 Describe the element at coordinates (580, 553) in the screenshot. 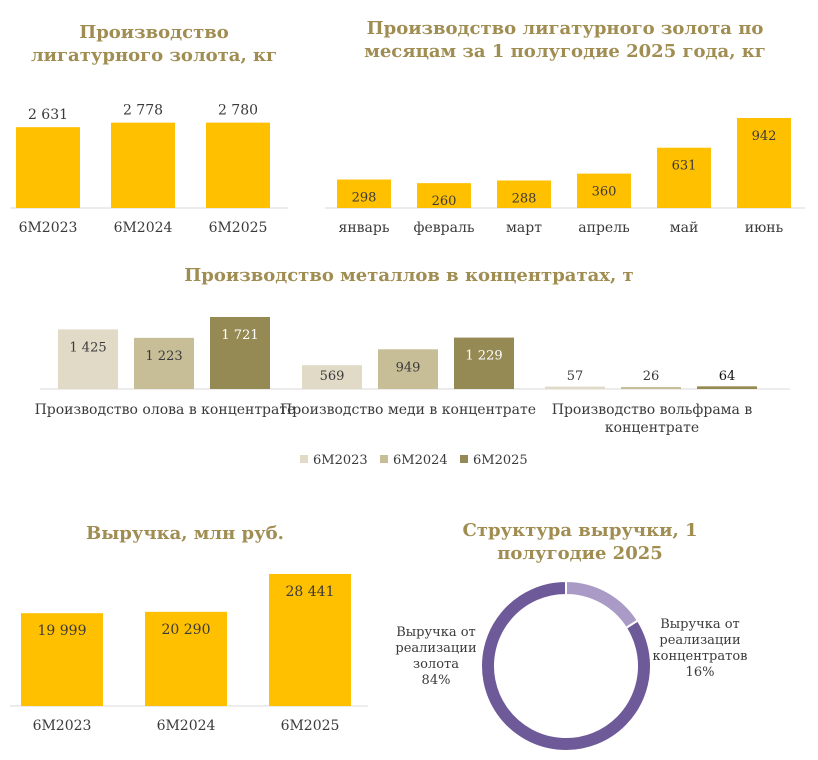

I see `title-line: полугодие 2025` at that location.